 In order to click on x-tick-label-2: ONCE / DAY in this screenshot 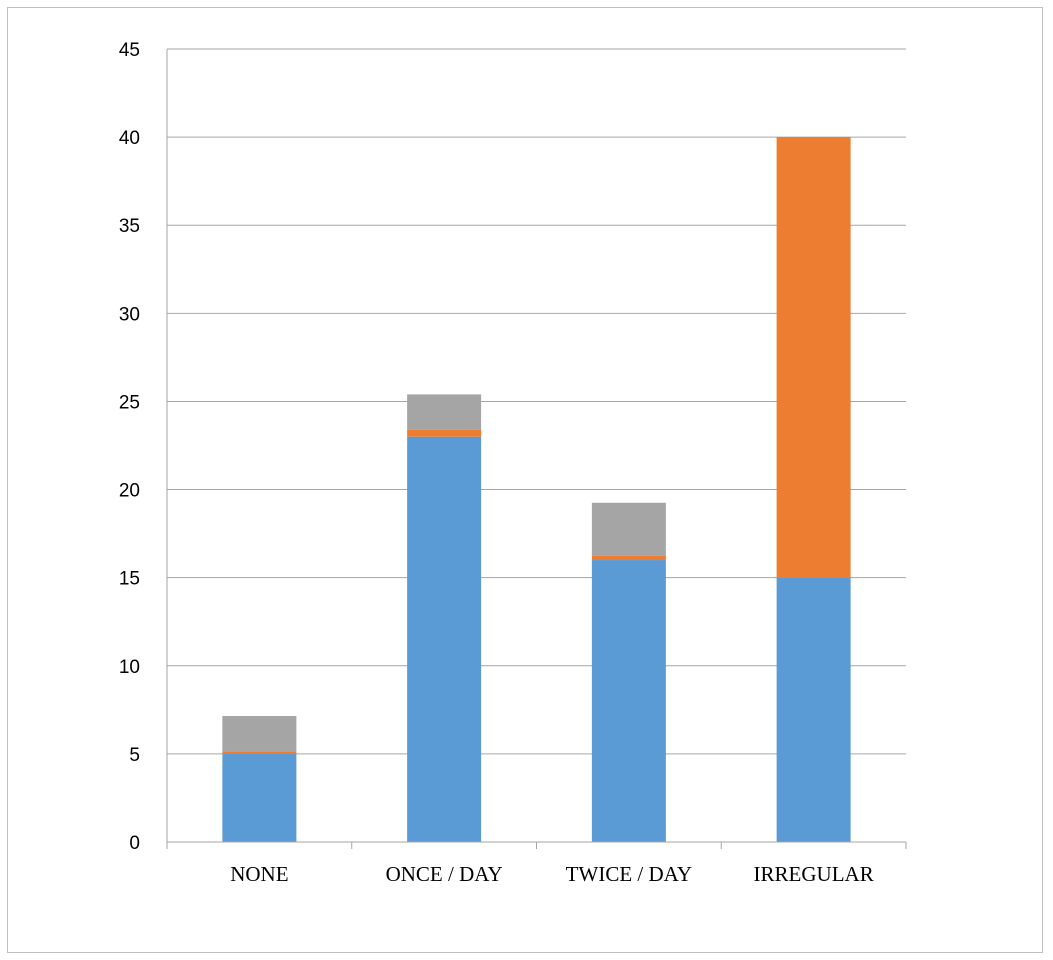, I will do `click(444, 874)`.